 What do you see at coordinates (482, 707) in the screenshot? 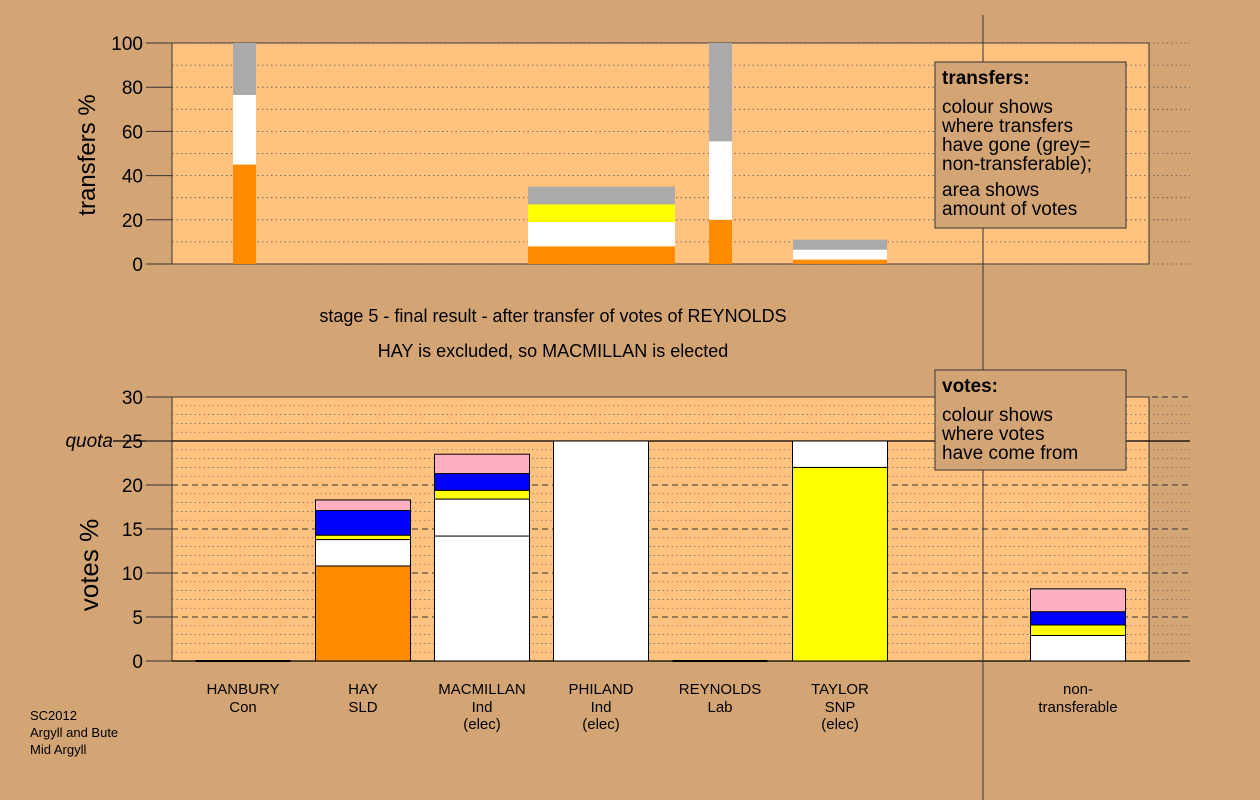
I see `candidate-party-macmillan: Ind` at bounding box center [482, 707].